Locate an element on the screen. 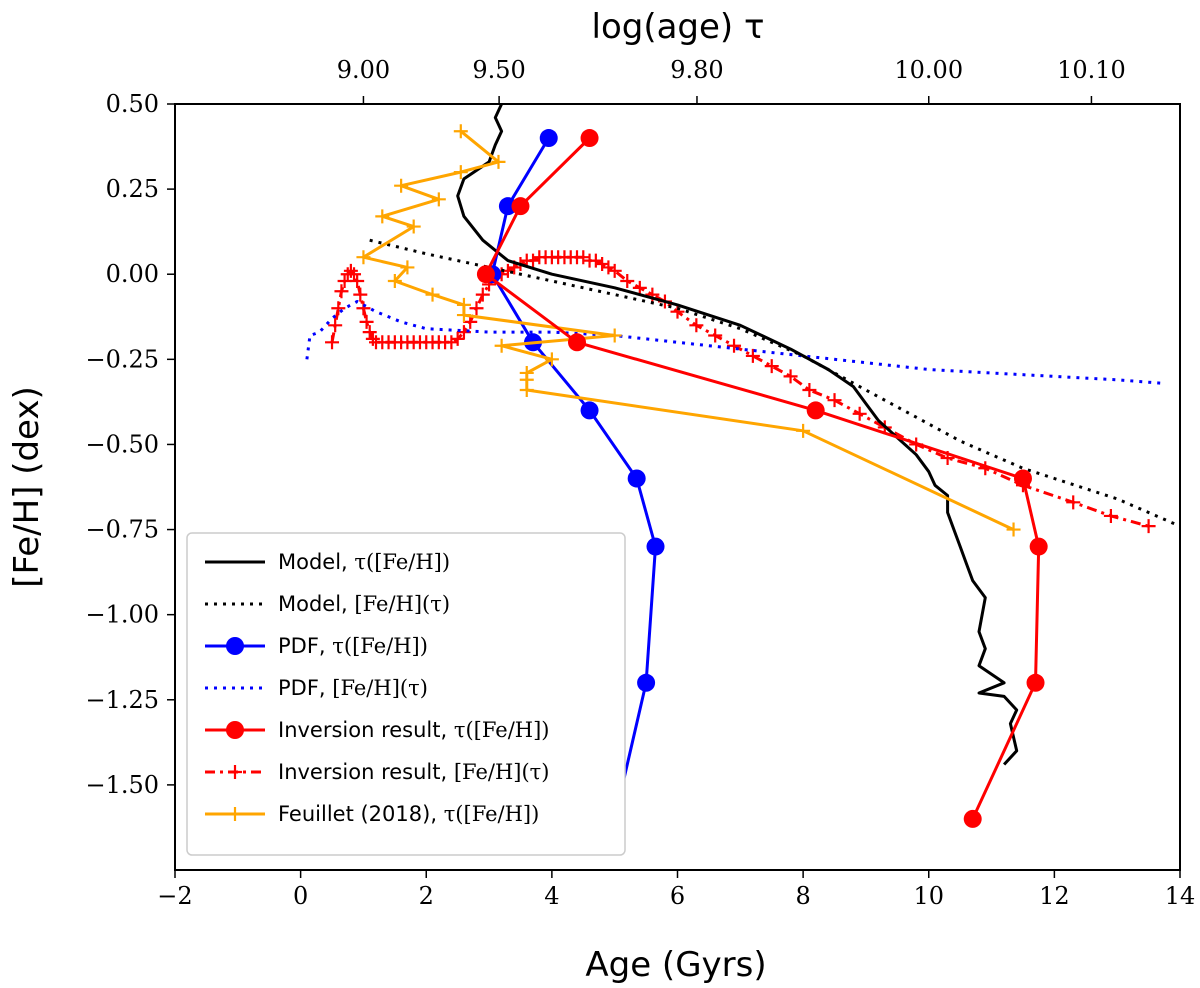 This screenshot has height=988, width=1200. x-tick-label: 14 is located at coordinates (1180, 896).